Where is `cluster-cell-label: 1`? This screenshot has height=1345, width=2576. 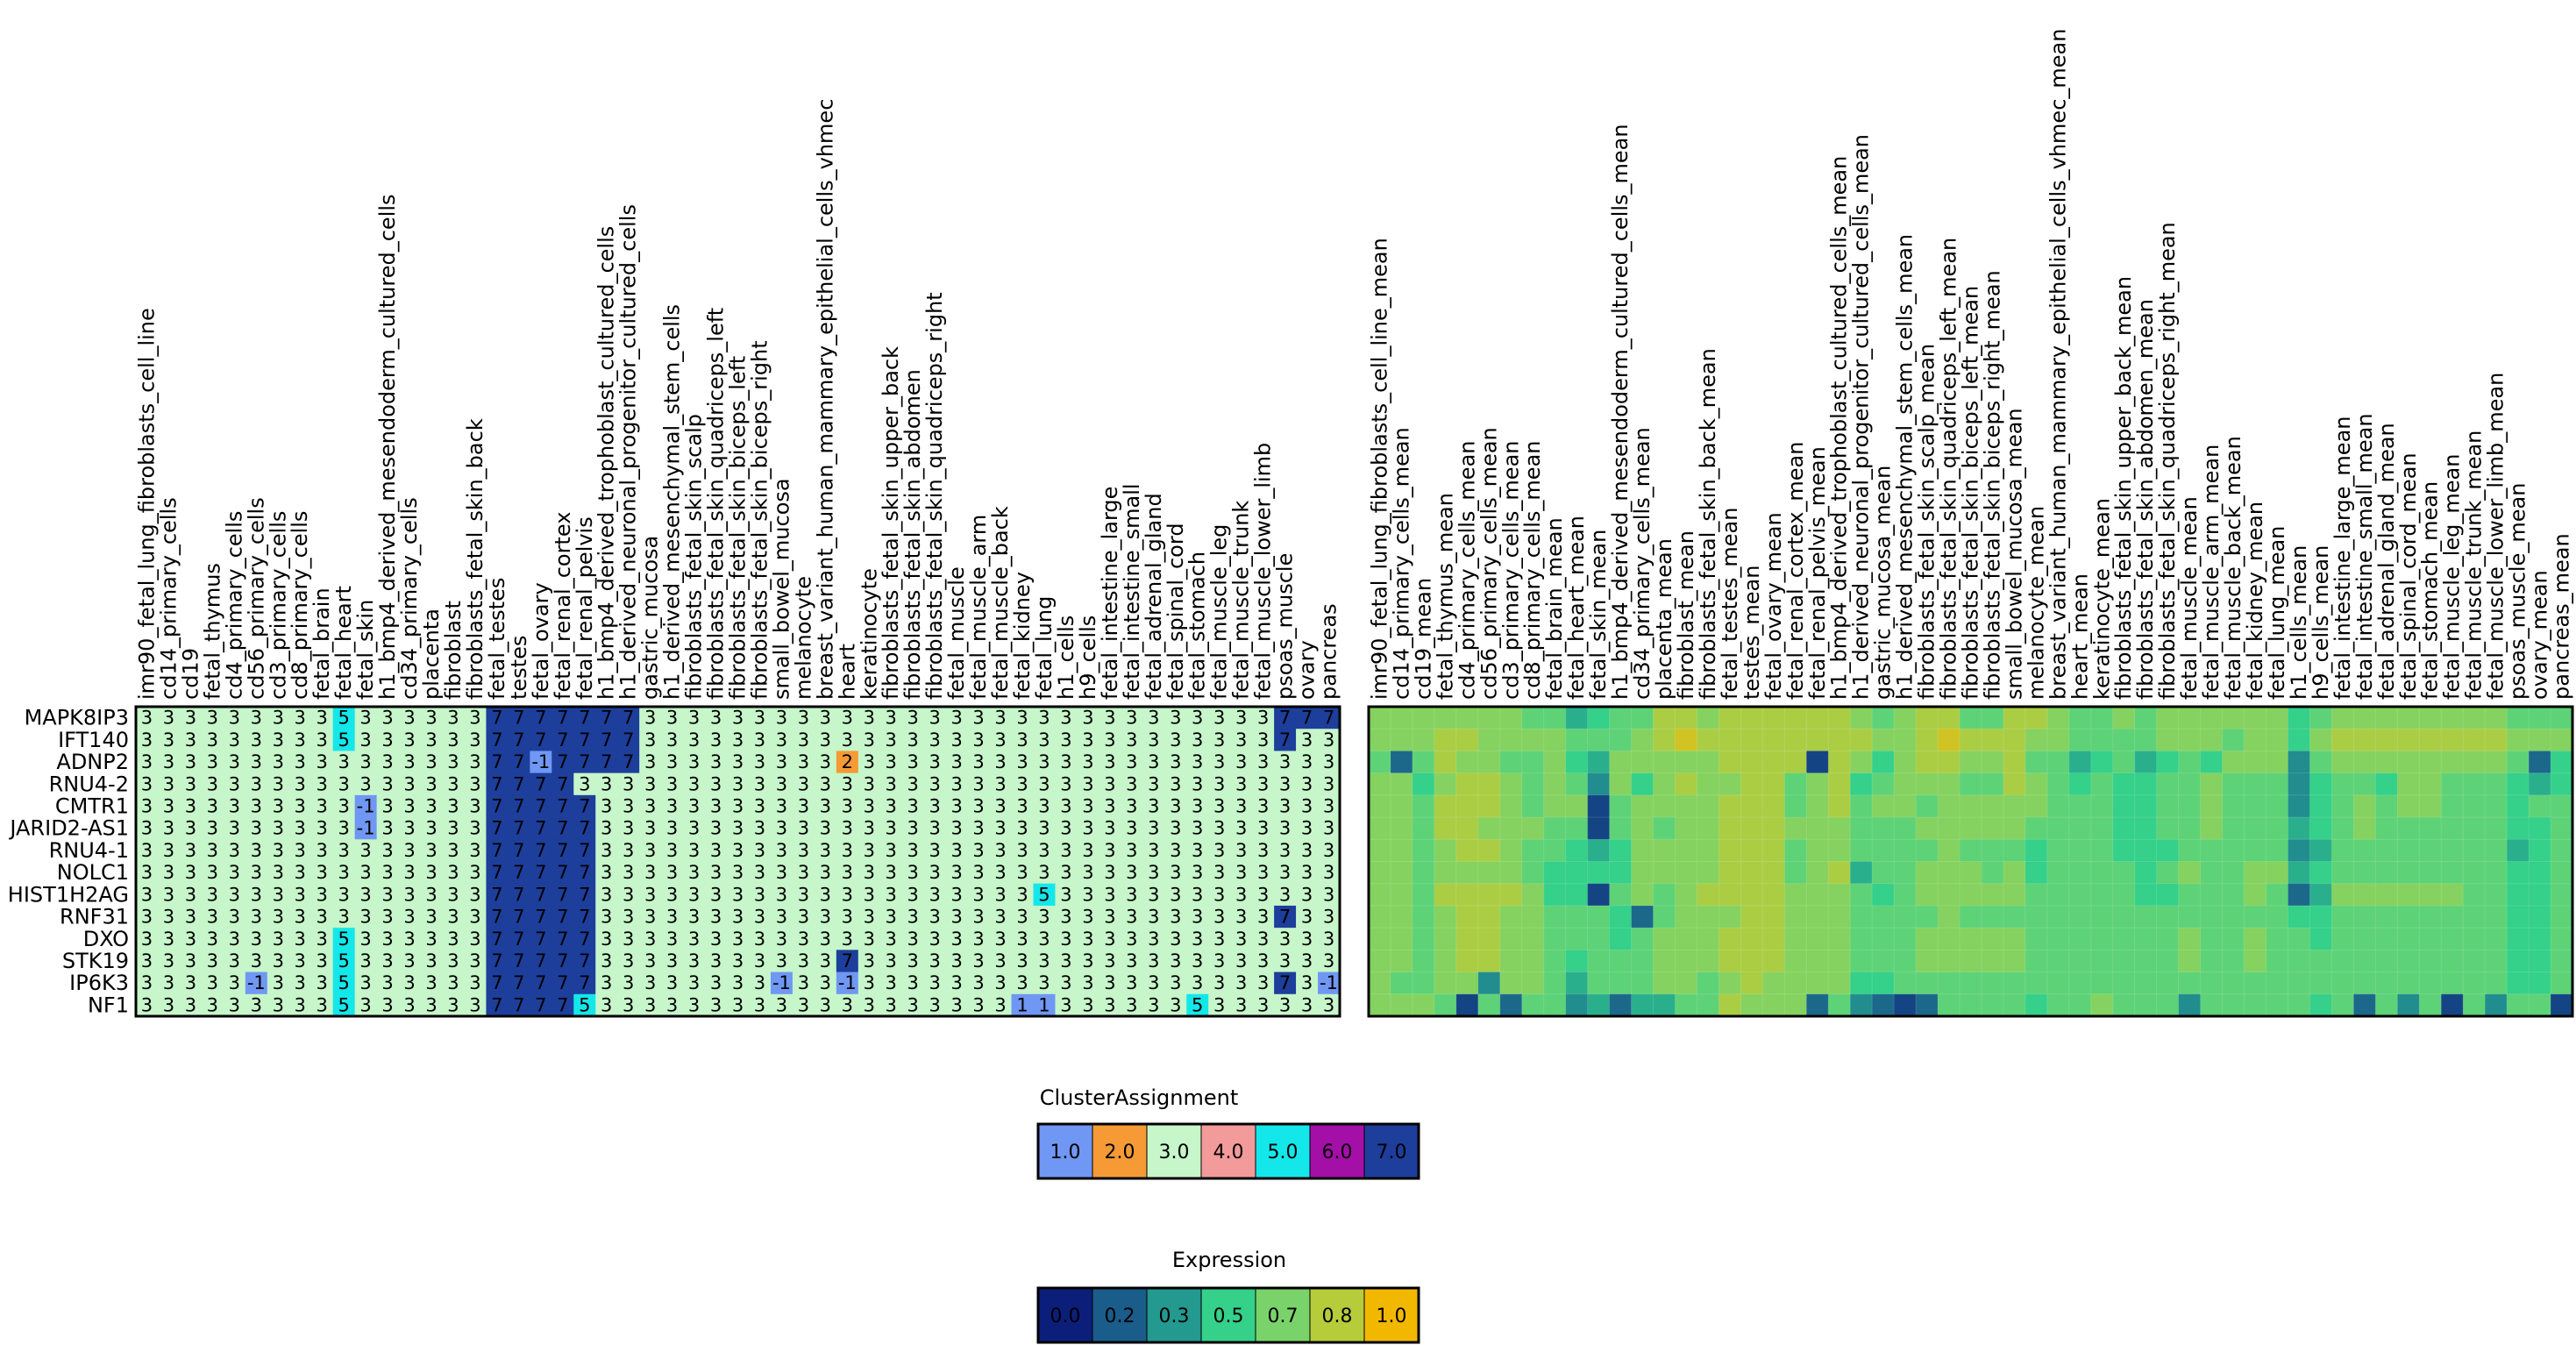 cluster-cell-label: 1 is located at coordinates (1044, 1005).